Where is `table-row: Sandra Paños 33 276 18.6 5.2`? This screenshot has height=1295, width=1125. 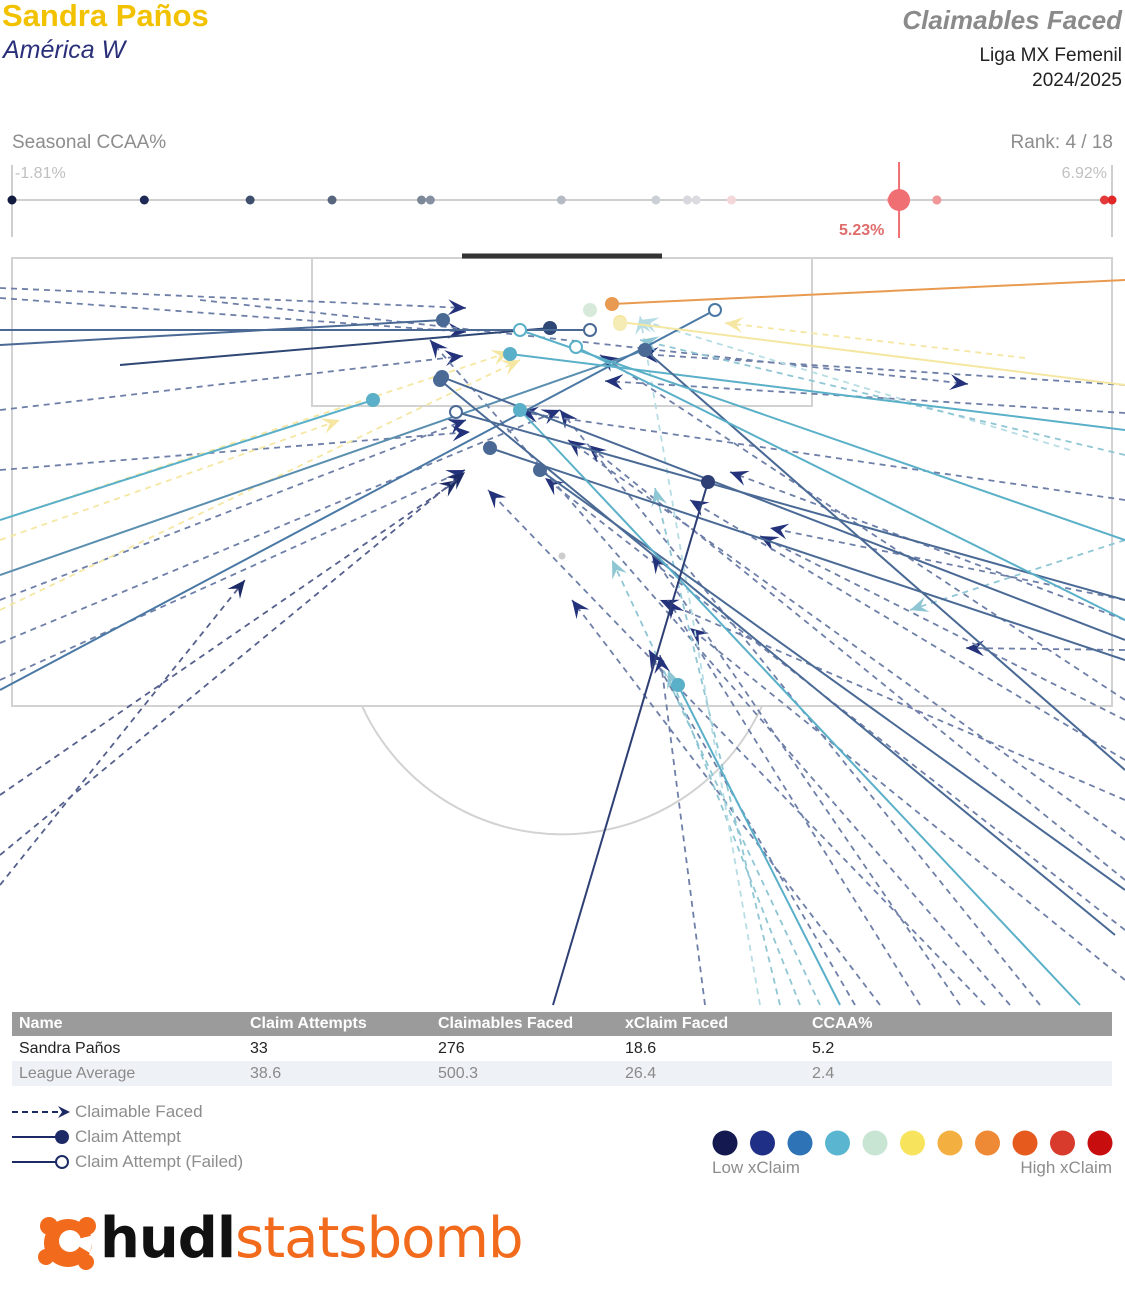 table-row: Sandra Paños 33 276 18.6 5.2 is located at coordinates (562, 1048).